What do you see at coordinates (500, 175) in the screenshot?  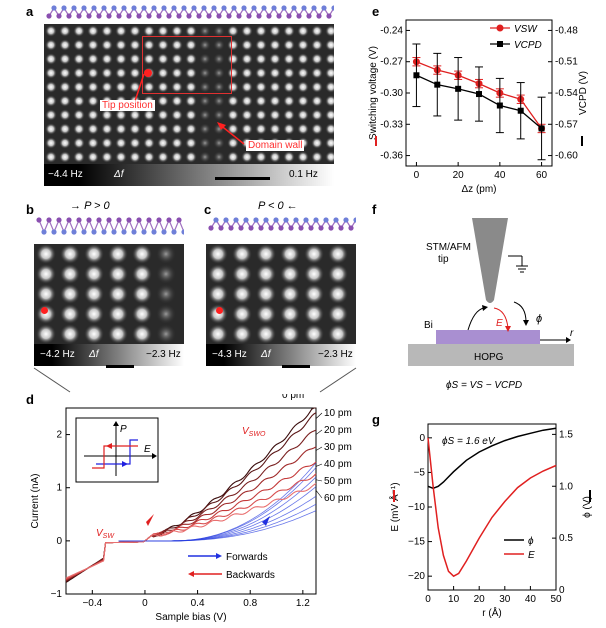 I see `panel-e-xtick: 40` at bounding box center [500, 175].